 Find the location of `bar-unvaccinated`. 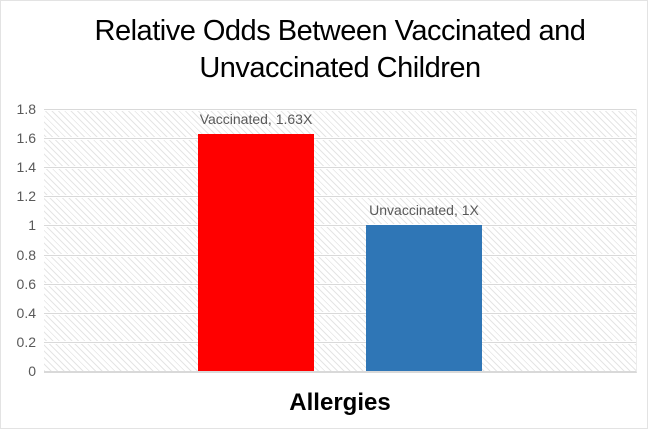

bar-unvaccinated is located at coordinates (424, 298).